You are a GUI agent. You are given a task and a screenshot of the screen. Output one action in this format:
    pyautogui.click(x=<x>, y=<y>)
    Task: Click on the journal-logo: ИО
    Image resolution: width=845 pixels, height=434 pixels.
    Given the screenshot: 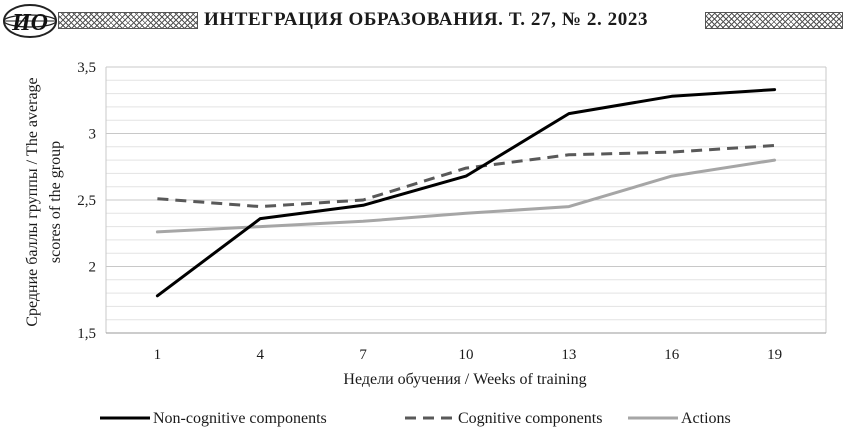 What is the action you would take?
    pyautogui.click(x=30, y=21)
    